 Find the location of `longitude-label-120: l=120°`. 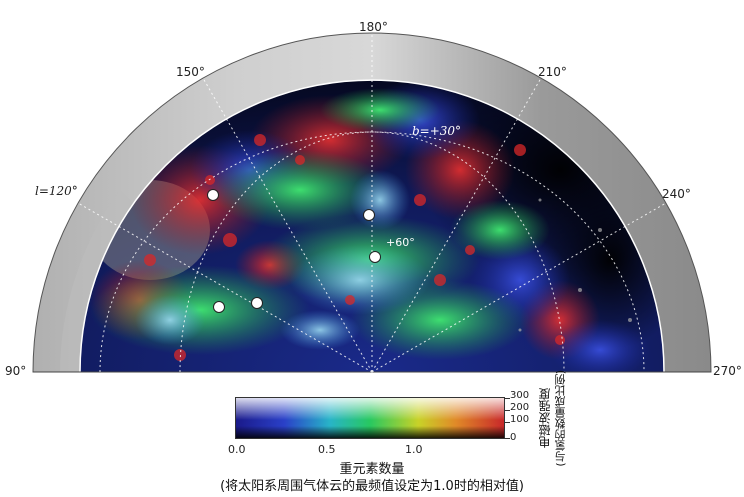

longitude-label-120: l=120° is located at coordinates (56, 191).